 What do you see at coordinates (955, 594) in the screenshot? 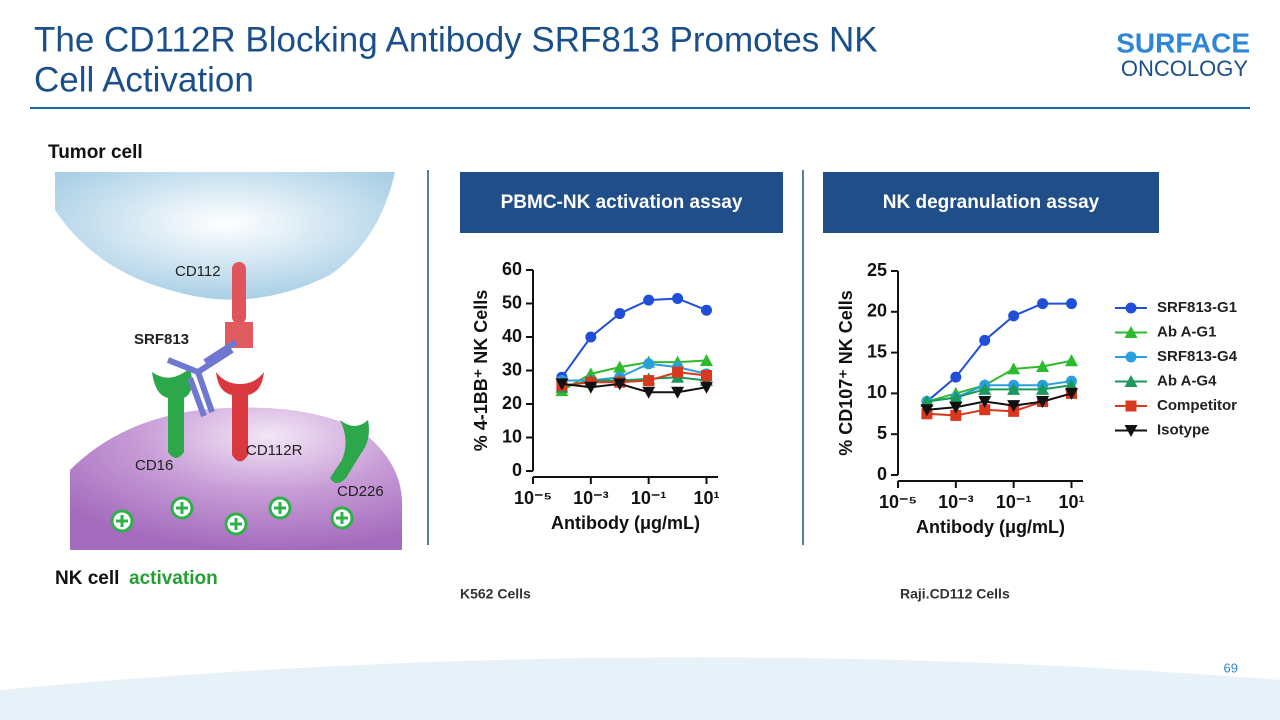
I see `cell-line: Raji.CD112 Cells` at bounding box center [955, 594].